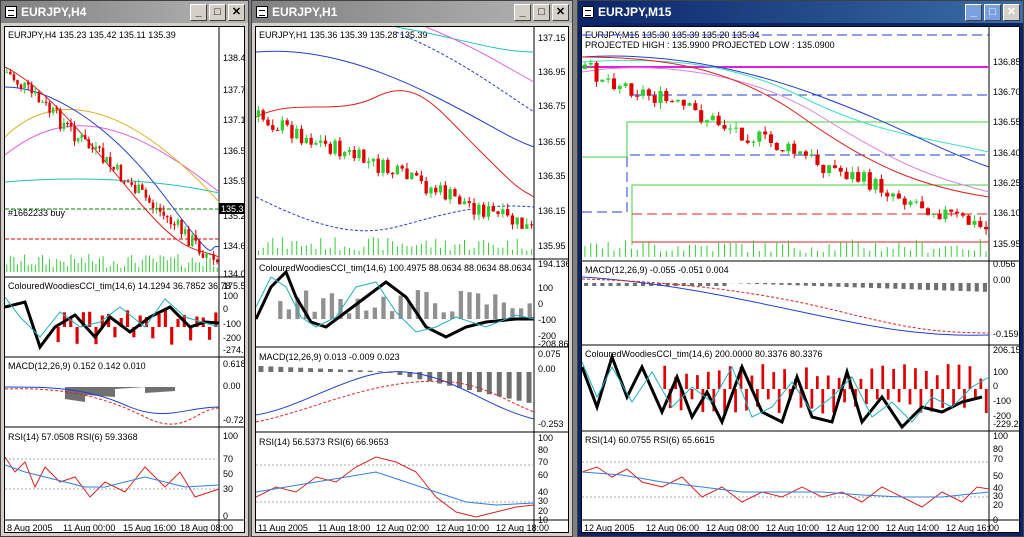  What do you see at coordinates (234, 364) in the screenshot?
I see `macd-tick: 0.618` at bounding box center [234, 364].